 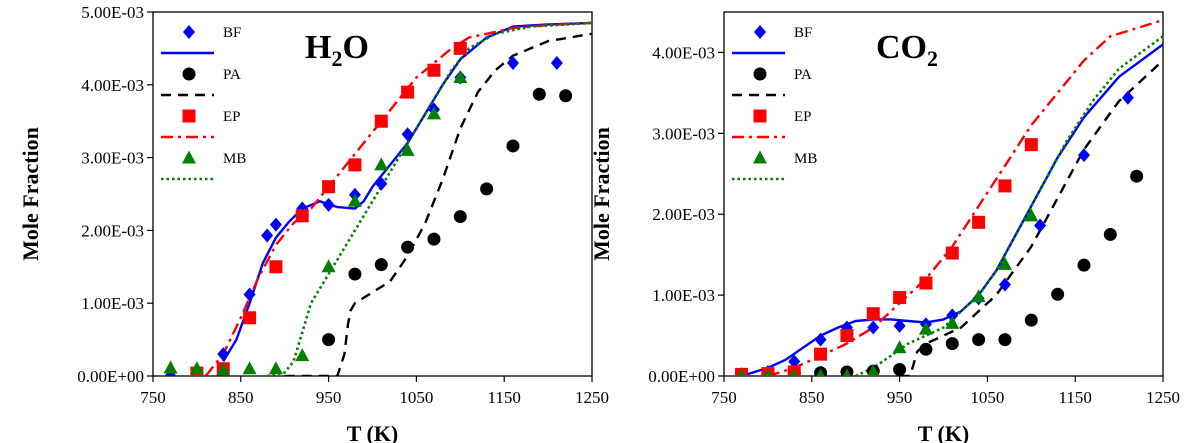 What do you see at coordinates (601, 194) in the screenshot?
I see `co2-y-axis-label: Mole Fraction` at bounding box center [601, 194].